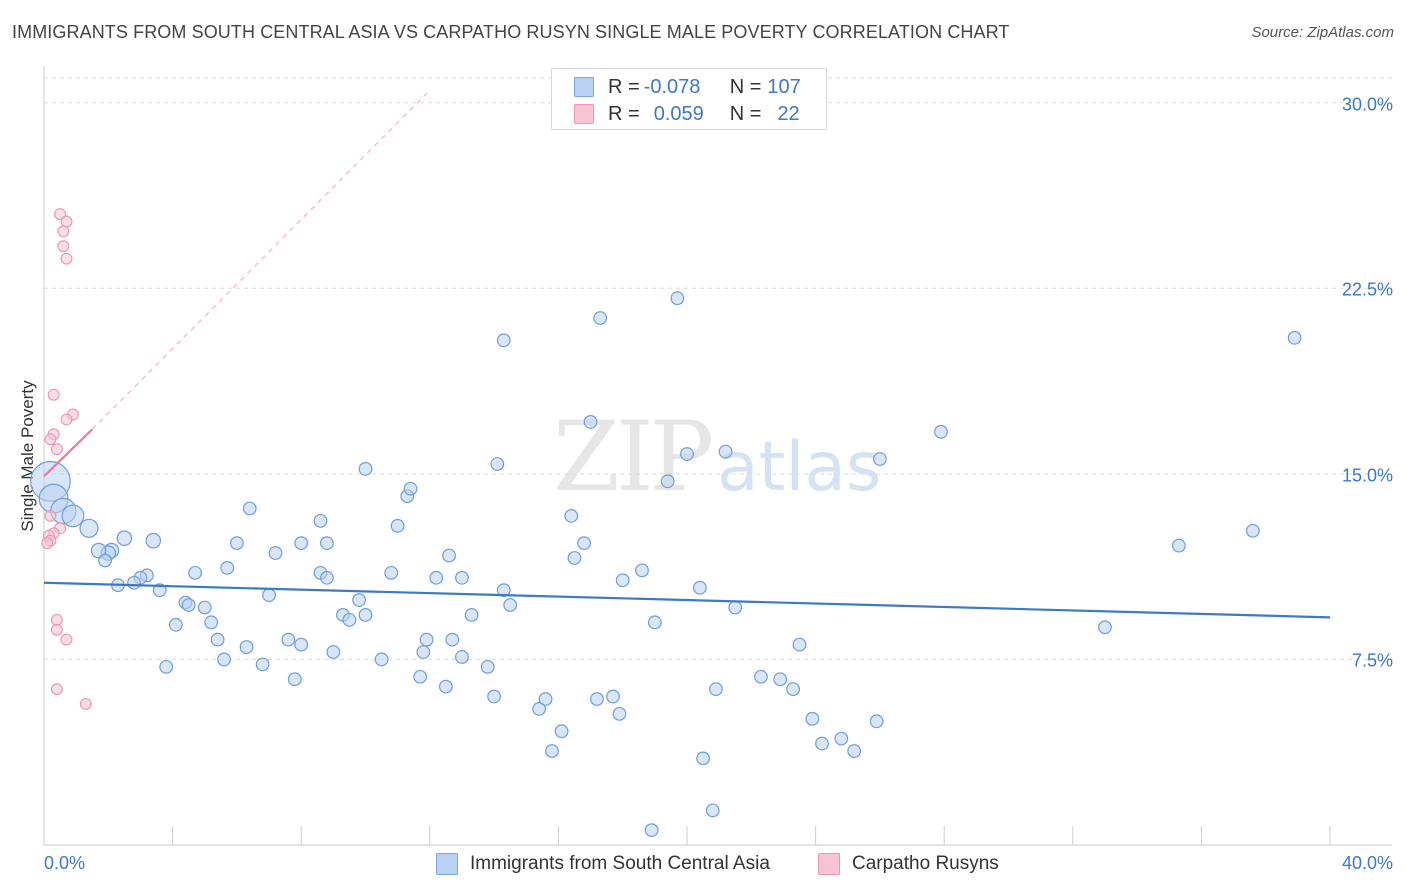 The image size is (1406, 892). Describe the element at coordinates (788, 113) in the screenshot. I see `legend-pink-n-value: 22` at that location.